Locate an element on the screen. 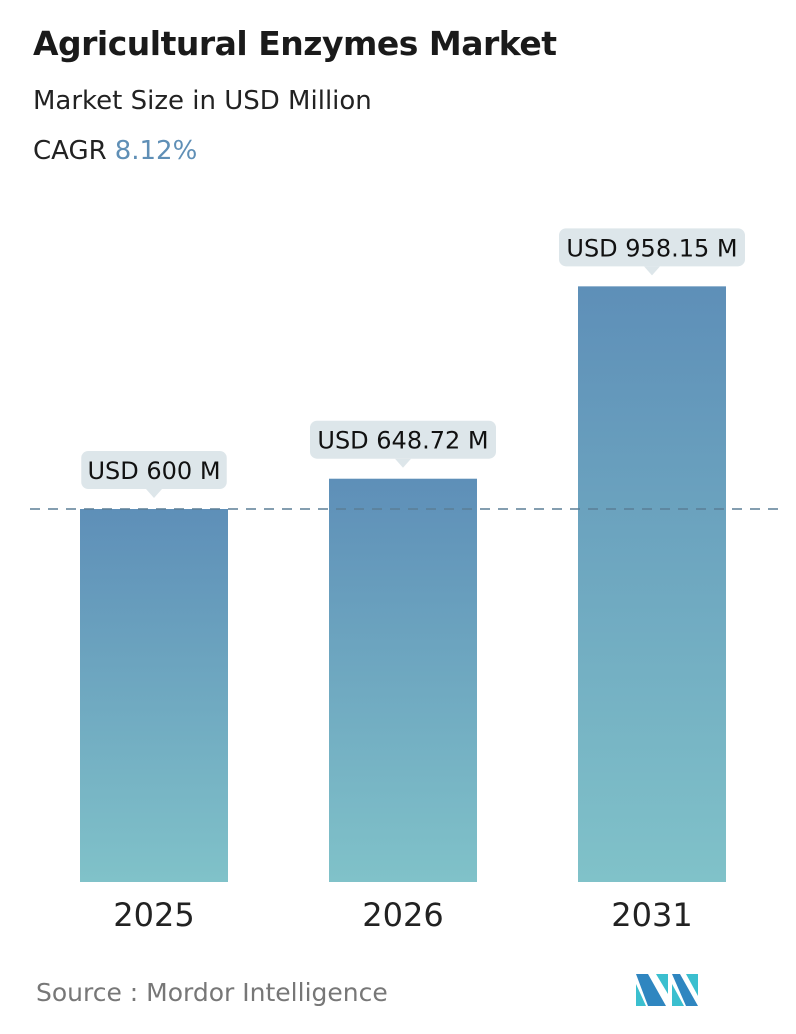 This screenshot has height=1034, width=796. chart-title: Agricultural Enzymes Market is located at coordinates (295, 43).